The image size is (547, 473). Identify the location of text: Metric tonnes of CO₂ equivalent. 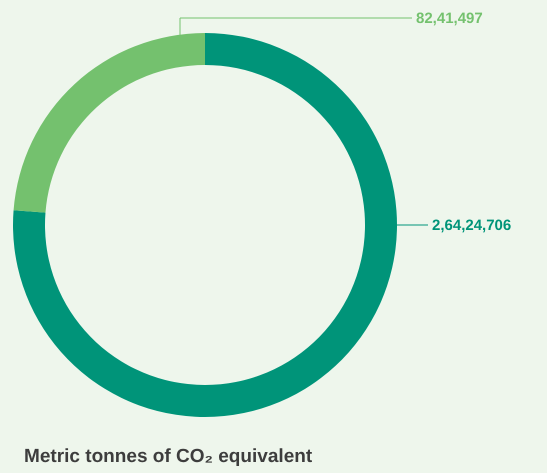
(168, 456).